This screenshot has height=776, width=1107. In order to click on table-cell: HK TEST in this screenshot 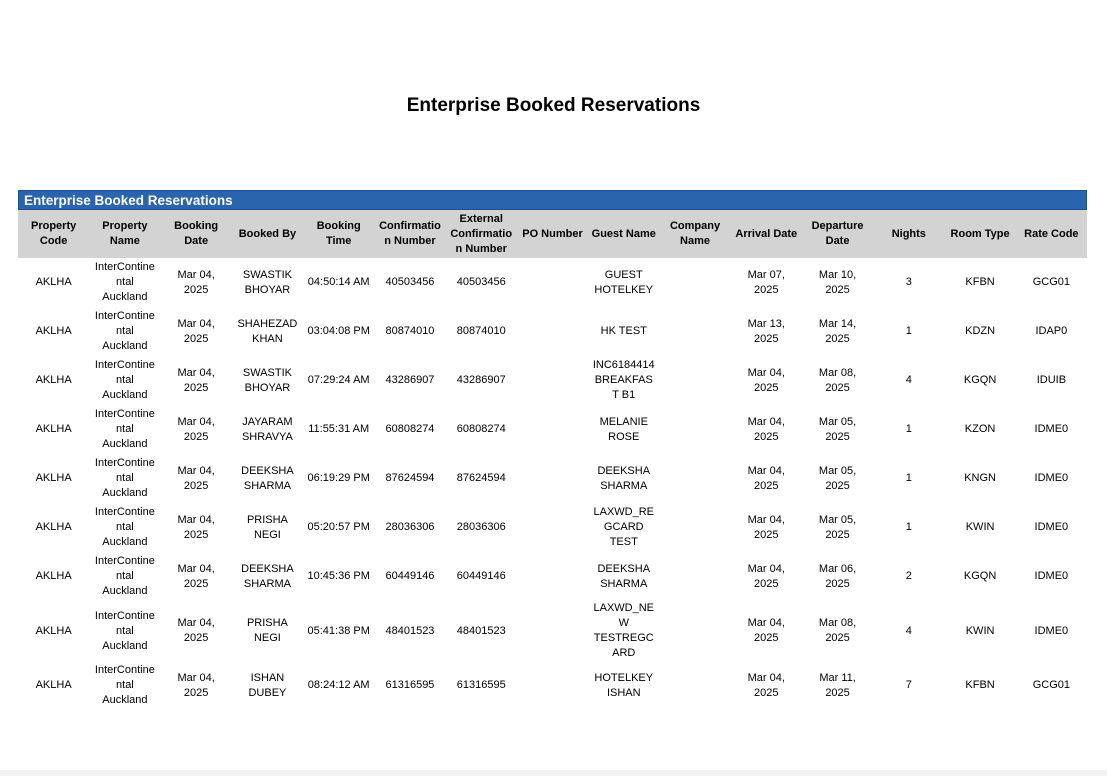, I will do `click(623, 331)`.